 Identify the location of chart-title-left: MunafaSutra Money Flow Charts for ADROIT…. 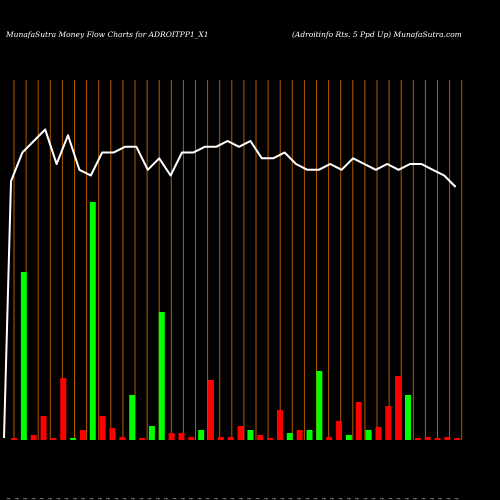
(107, 34).